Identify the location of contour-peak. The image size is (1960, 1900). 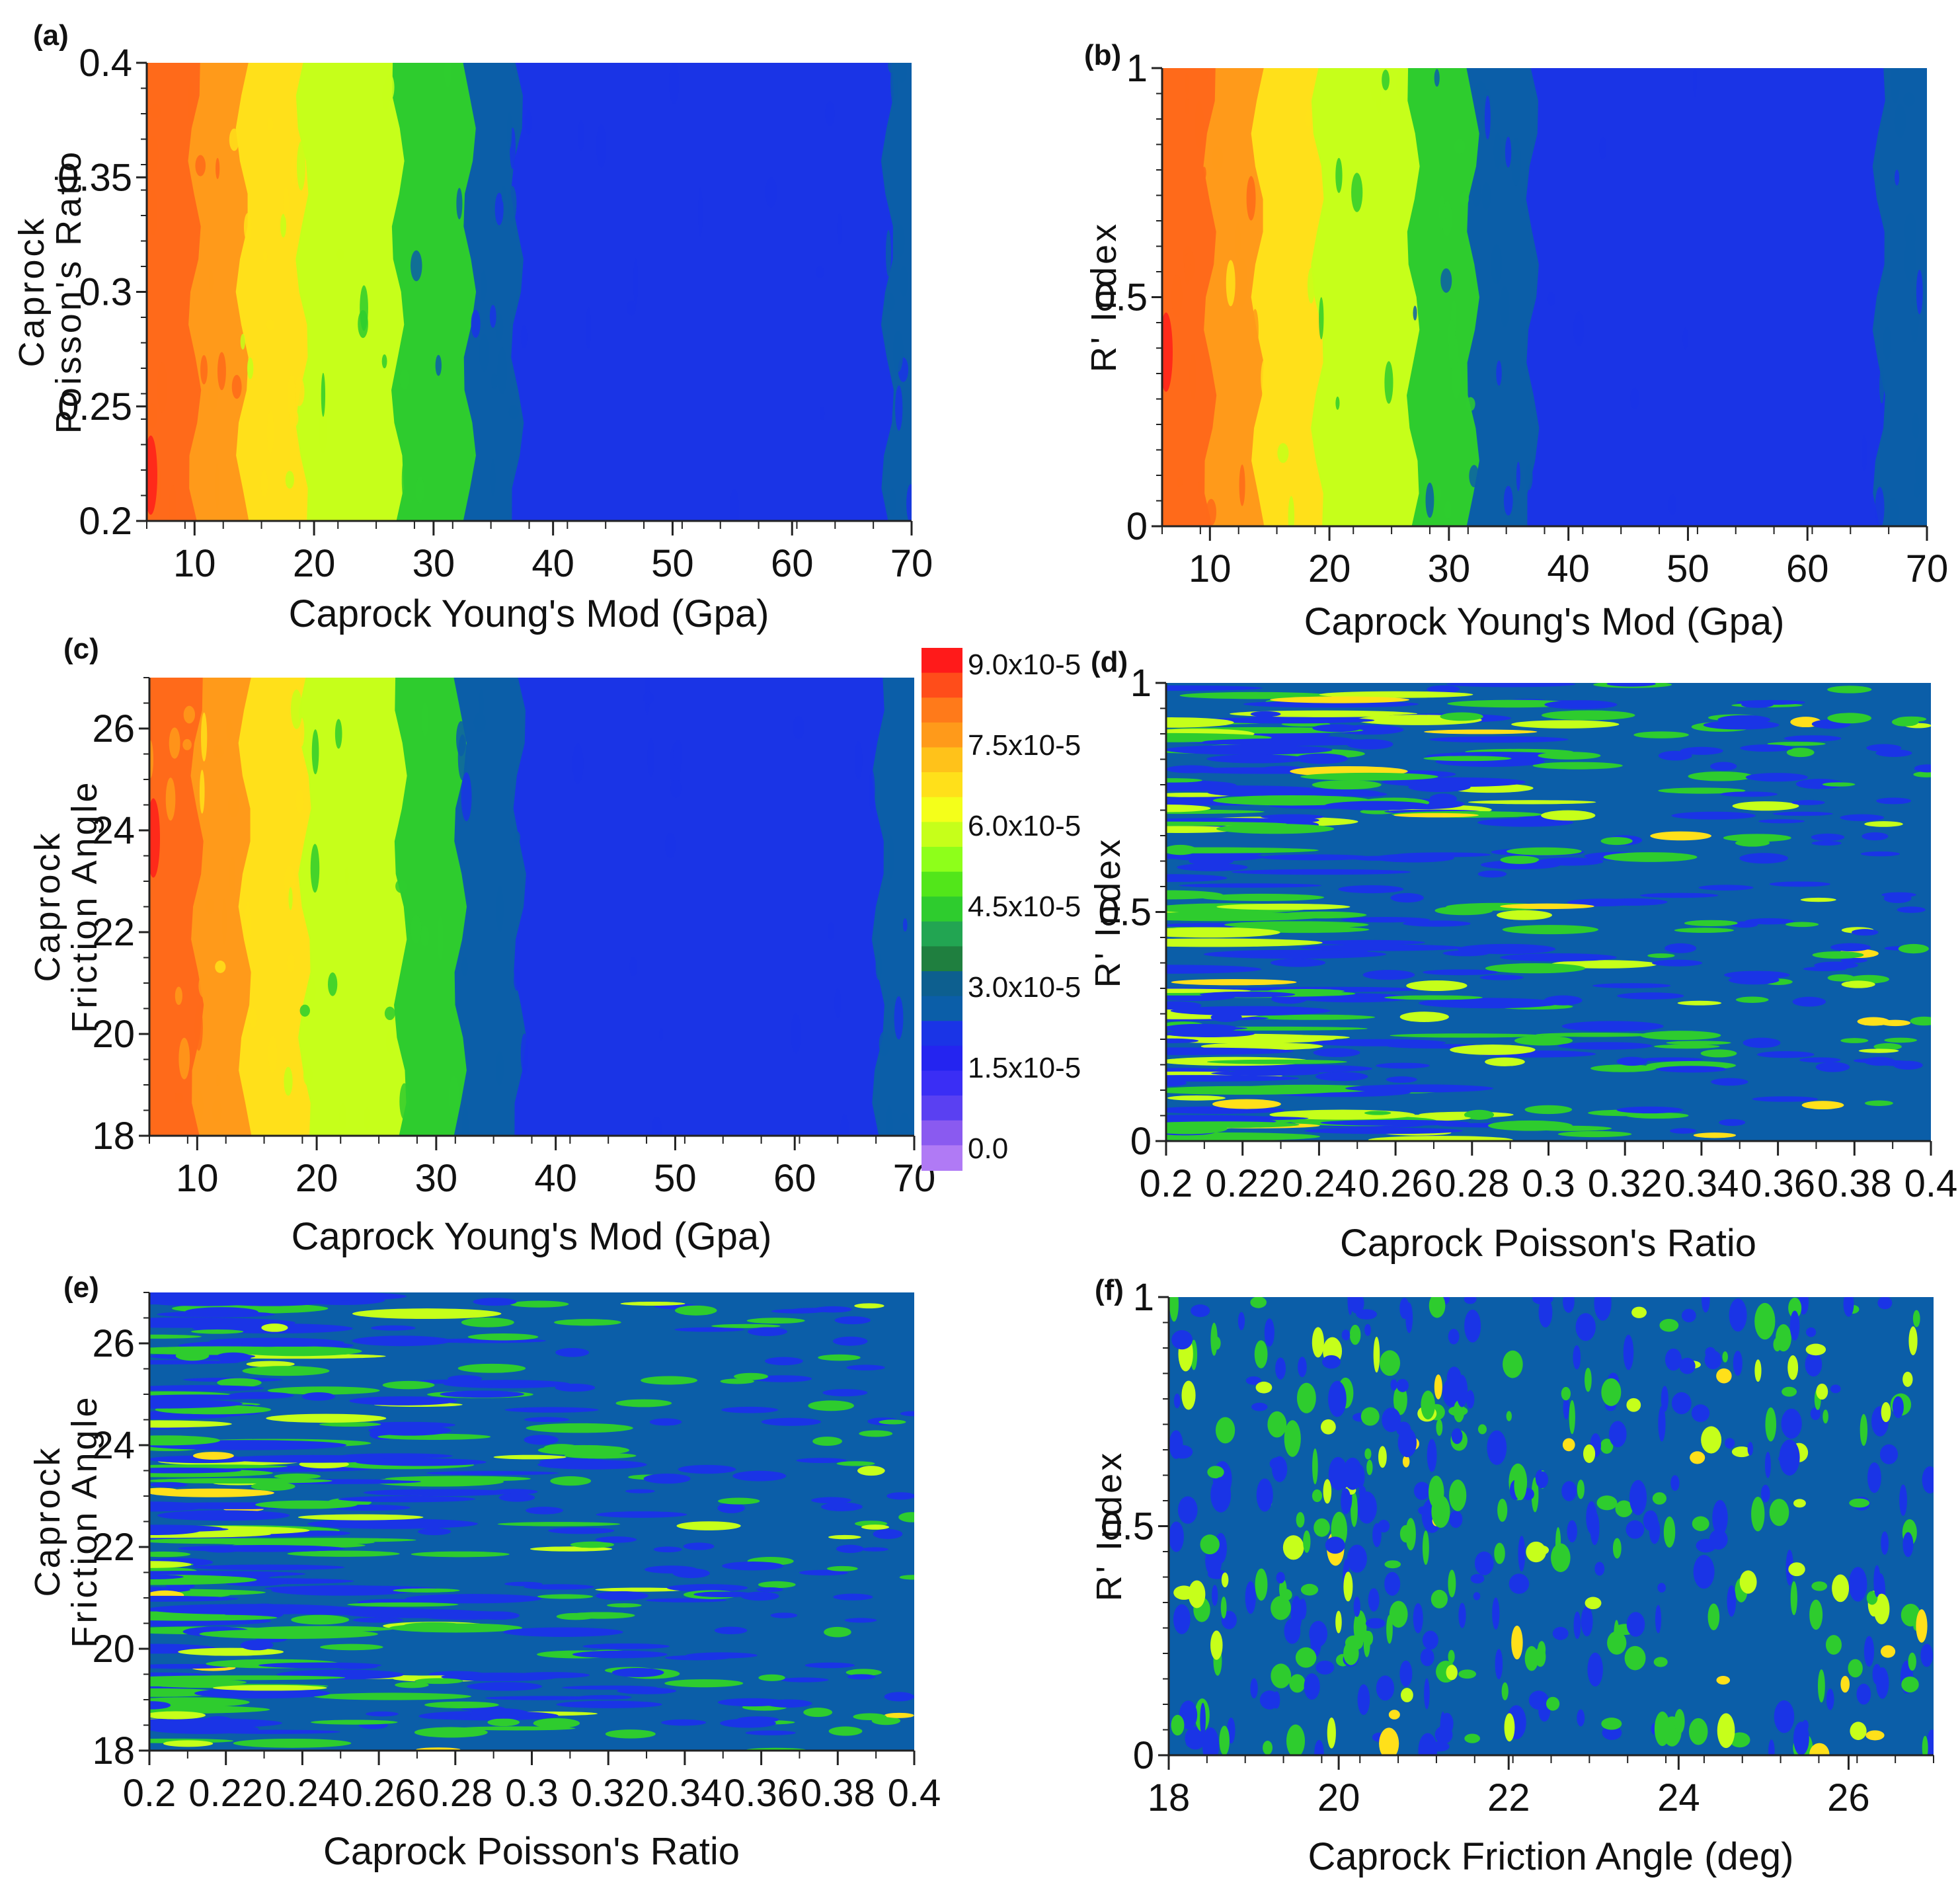
(152, 475).